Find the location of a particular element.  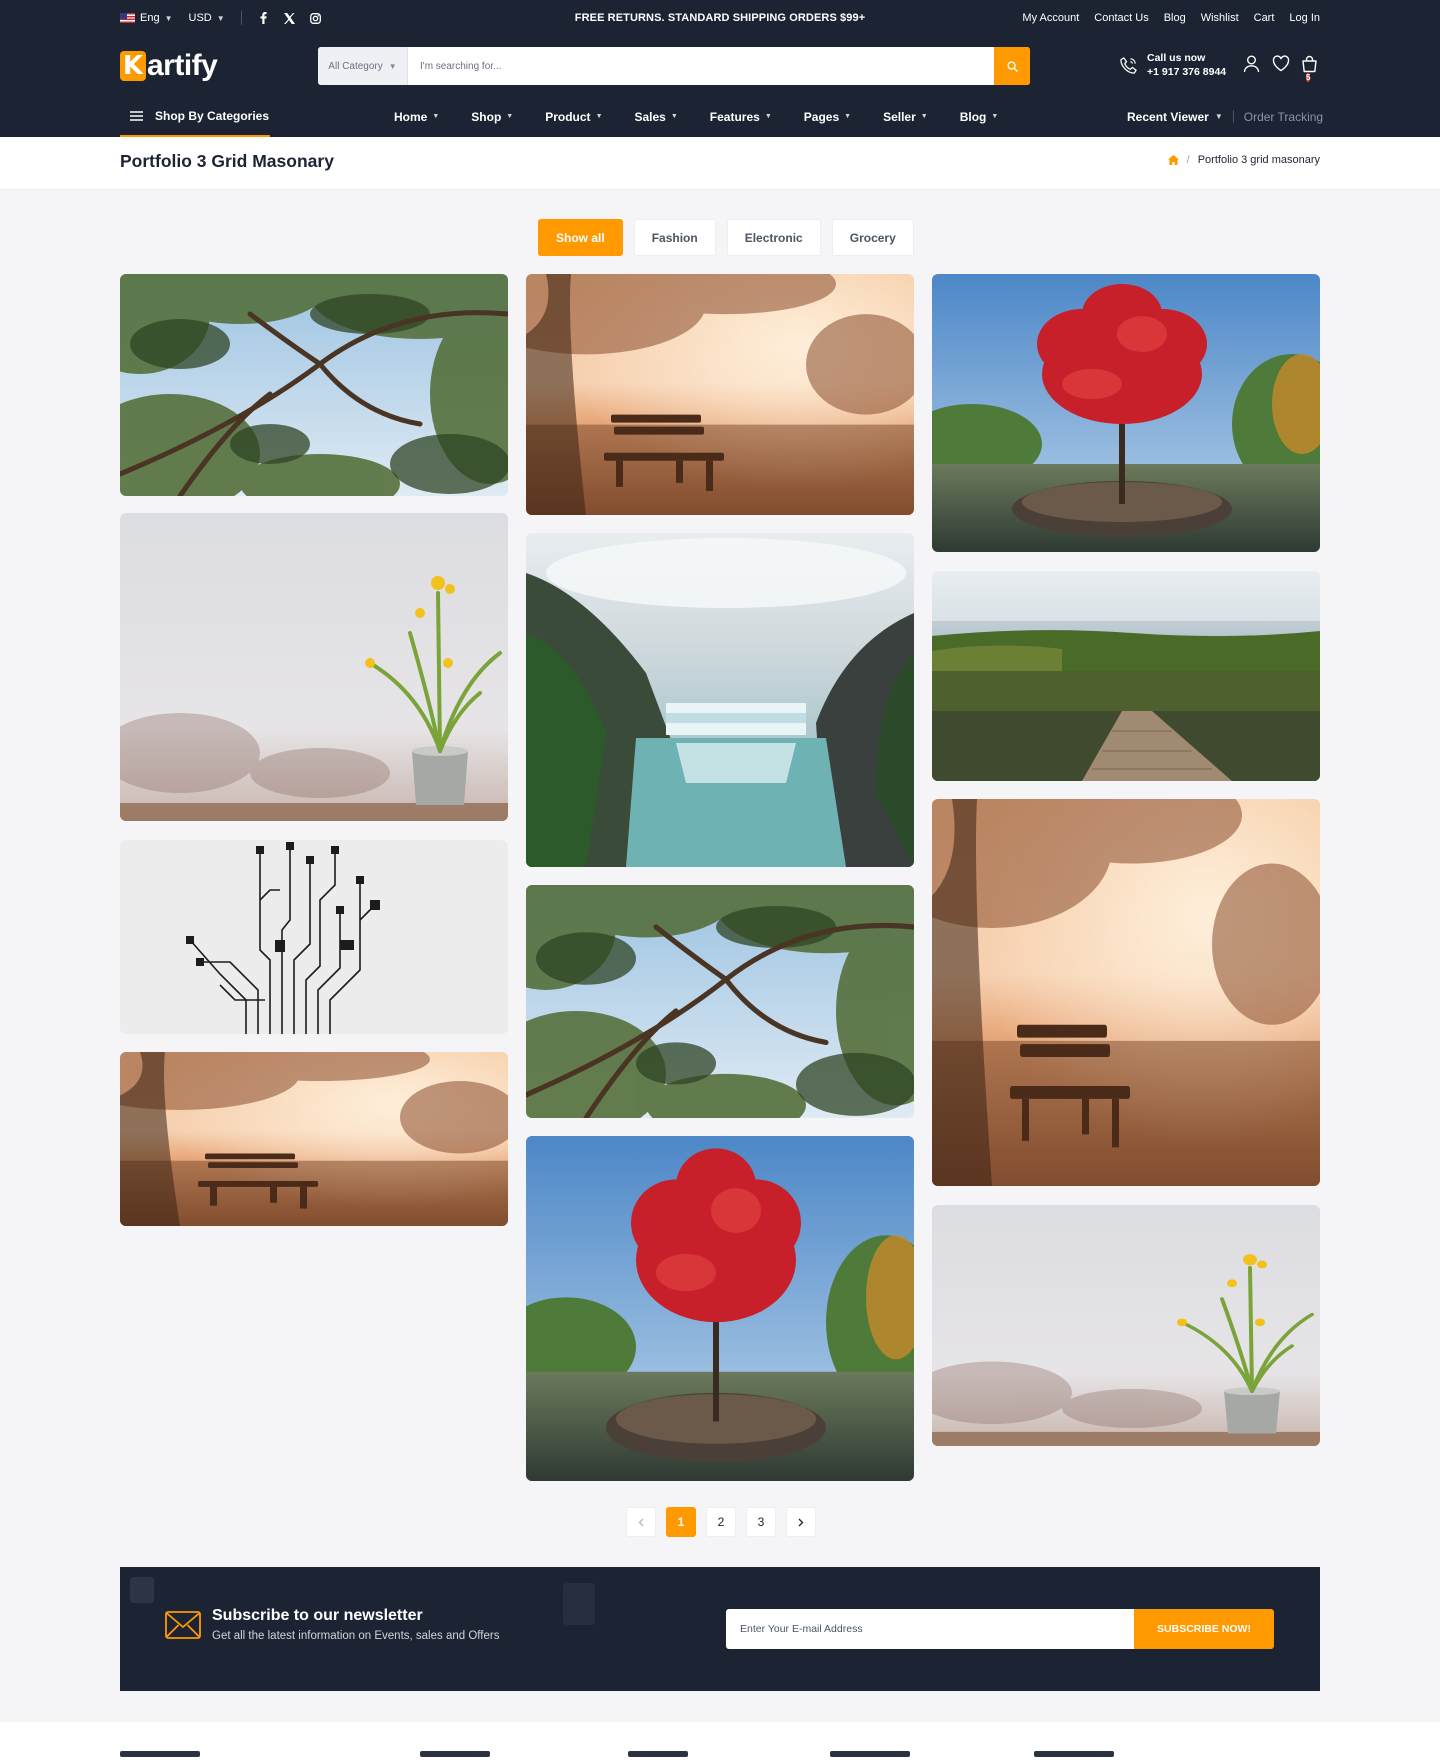

circuit-hand-illustration is located at coordinates (314, 937).